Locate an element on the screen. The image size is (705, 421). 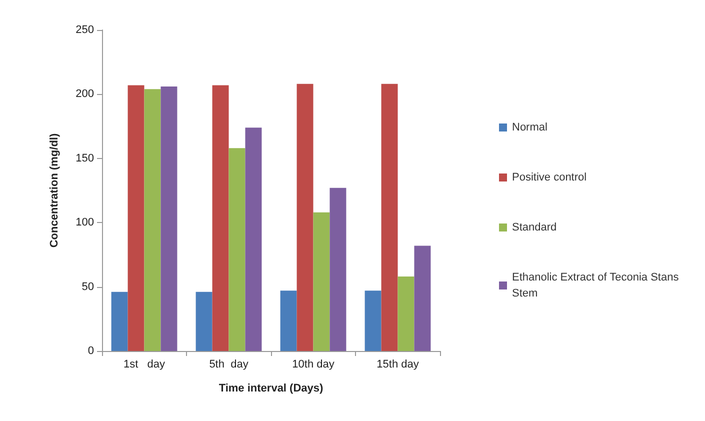
x-tick-label: 5th day is located at coordinates (229, 364).